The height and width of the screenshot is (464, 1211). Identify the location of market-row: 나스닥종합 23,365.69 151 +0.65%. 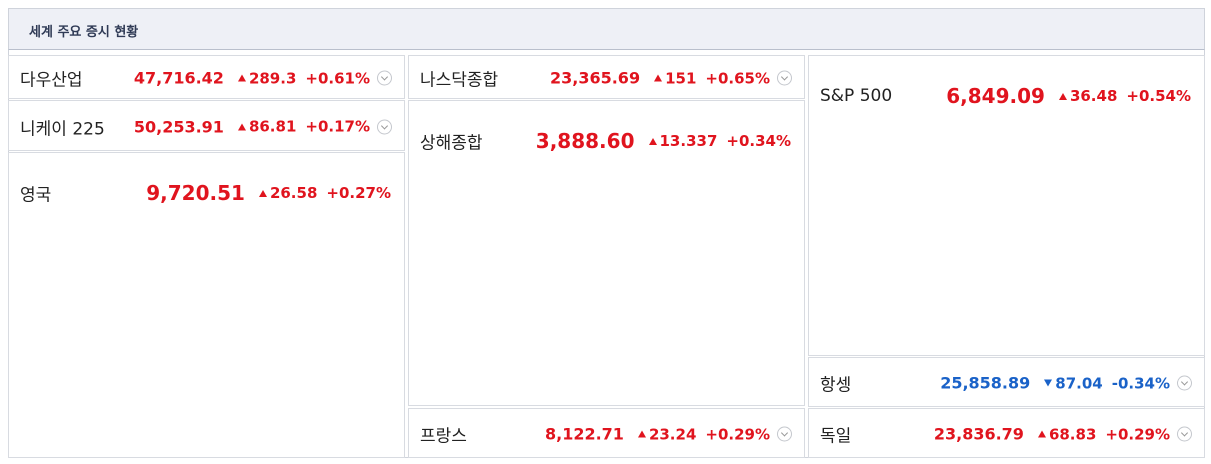
(606, 77).